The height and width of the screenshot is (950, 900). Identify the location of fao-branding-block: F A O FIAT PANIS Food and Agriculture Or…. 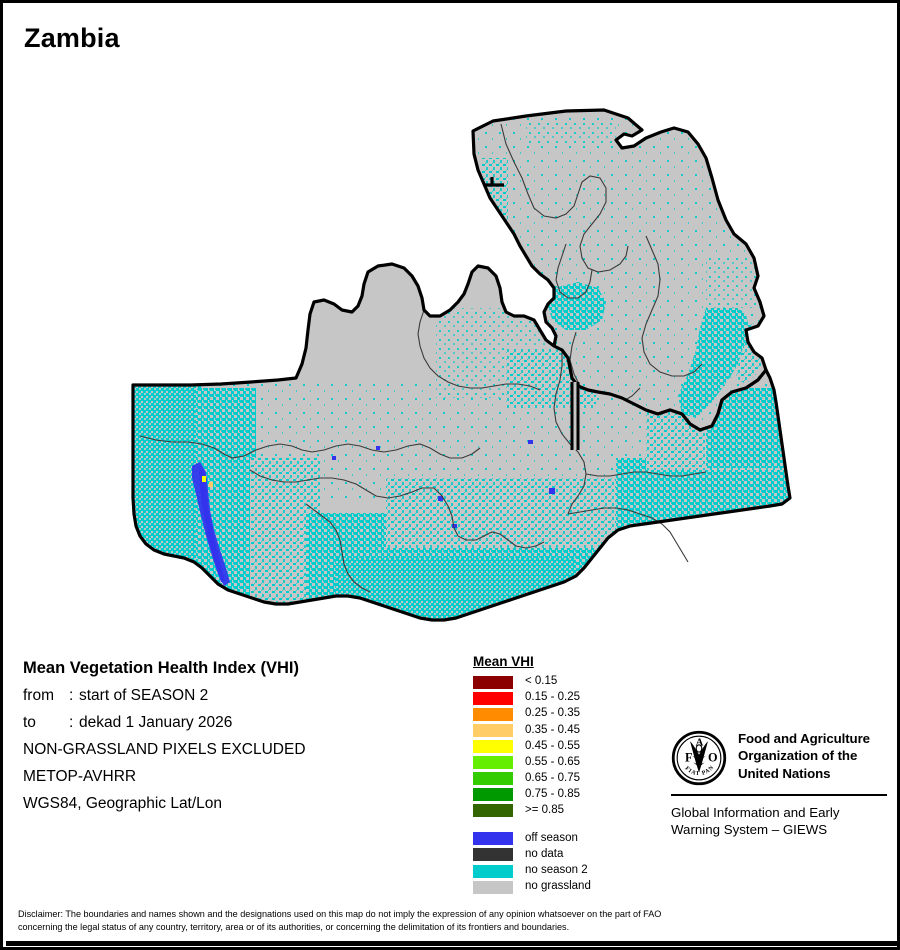
(779, 784).